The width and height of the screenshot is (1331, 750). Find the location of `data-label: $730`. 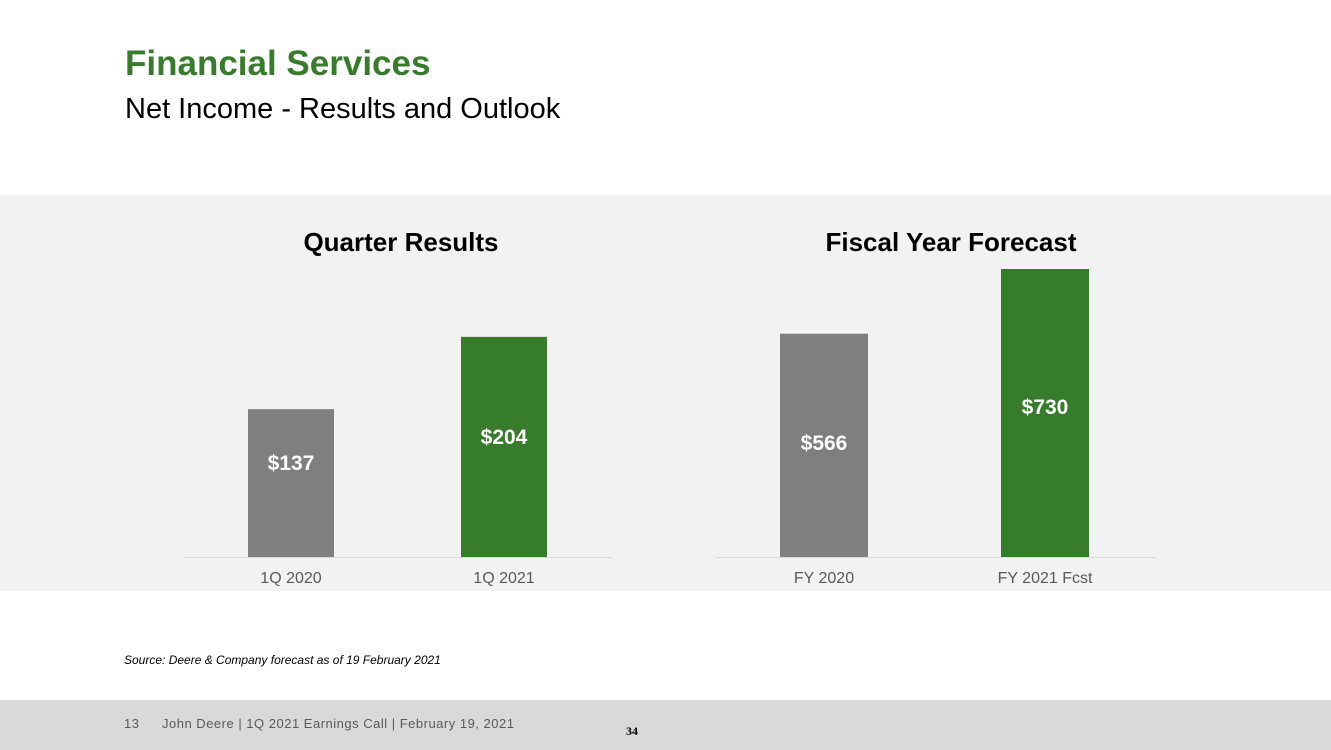

data-label: $730 is located at coordinates (1045, 407).